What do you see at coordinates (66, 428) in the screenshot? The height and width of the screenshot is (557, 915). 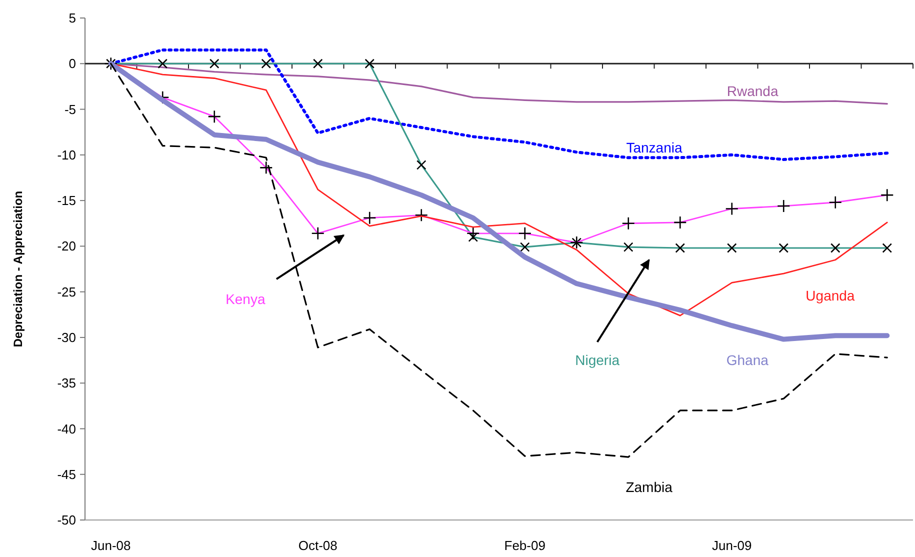 I see `y-tick-label: -40` at bounding box center [66, 428].